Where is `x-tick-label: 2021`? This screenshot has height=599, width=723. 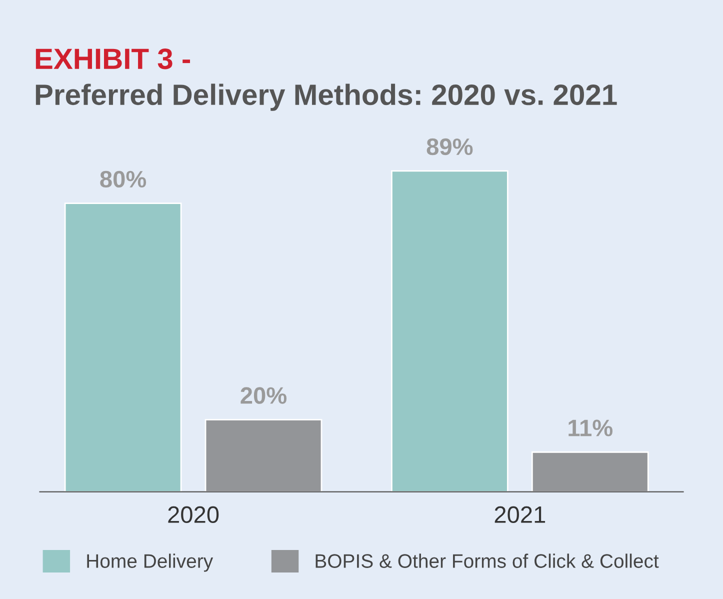
x-tick-label: 2021 is located at coordinates (520, 515).